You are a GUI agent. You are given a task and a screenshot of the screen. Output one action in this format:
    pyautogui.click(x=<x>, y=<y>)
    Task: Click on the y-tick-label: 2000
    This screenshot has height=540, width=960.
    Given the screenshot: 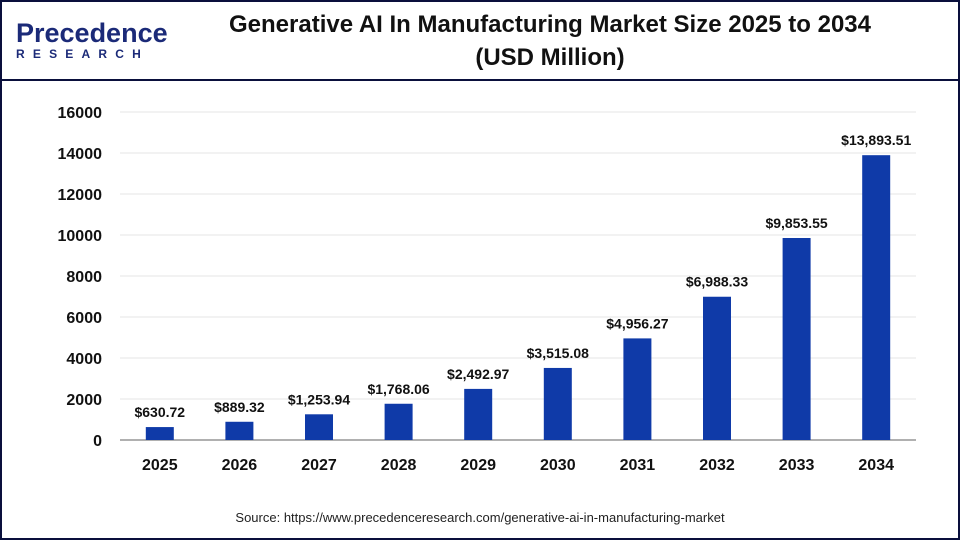 What is the action you would take?
    pyautogui.click(x=84, y=400)
    